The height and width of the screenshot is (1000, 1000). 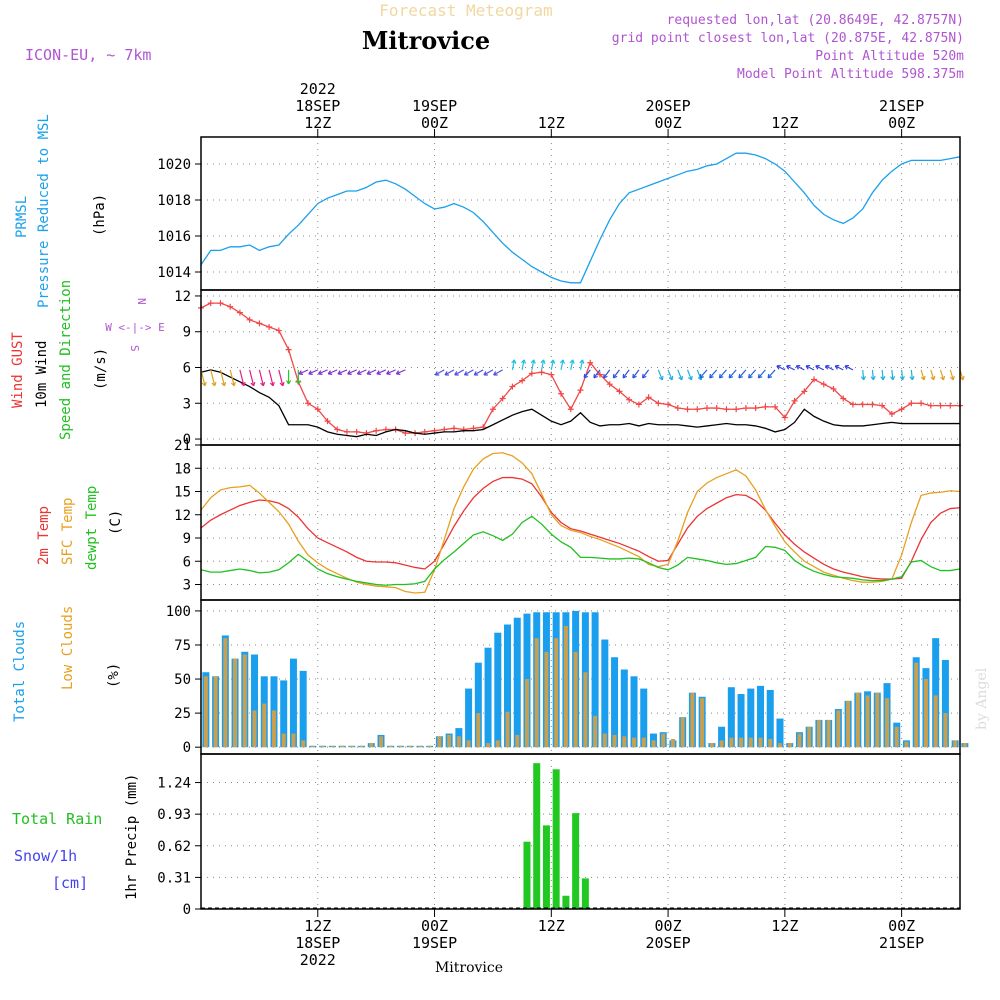 What do you see at coordinates (901, 123) in the screenshot?
I see `top-time-label: 00Z` at bounding box center [901, 123].